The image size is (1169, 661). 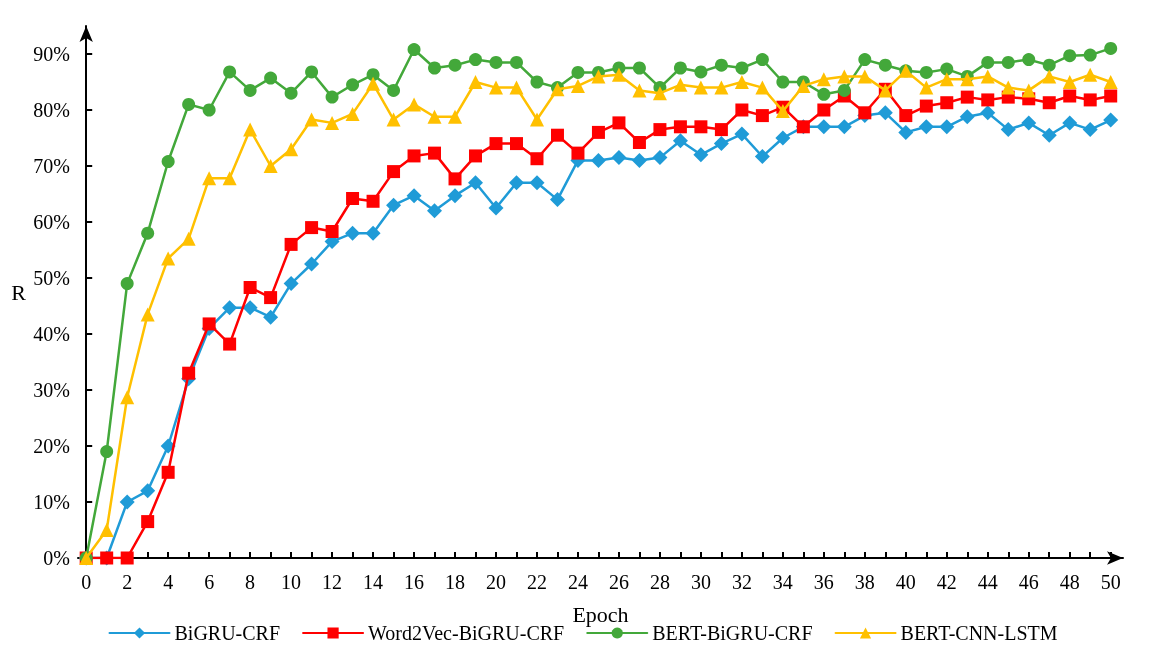 What do you see at coordinates (51, 446) in the screenshot?
I see `y-tick-label: 20%` at bounding box center [51, 446].